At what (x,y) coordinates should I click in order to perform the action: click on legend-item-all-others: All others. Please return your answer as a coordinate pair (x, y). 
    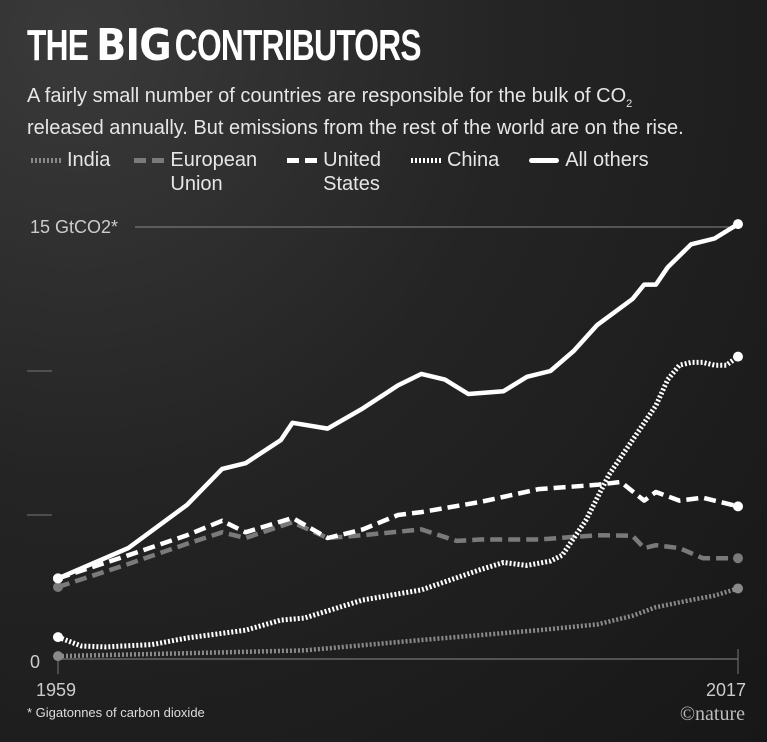
    Looking at the image, I should click on (587, 172).